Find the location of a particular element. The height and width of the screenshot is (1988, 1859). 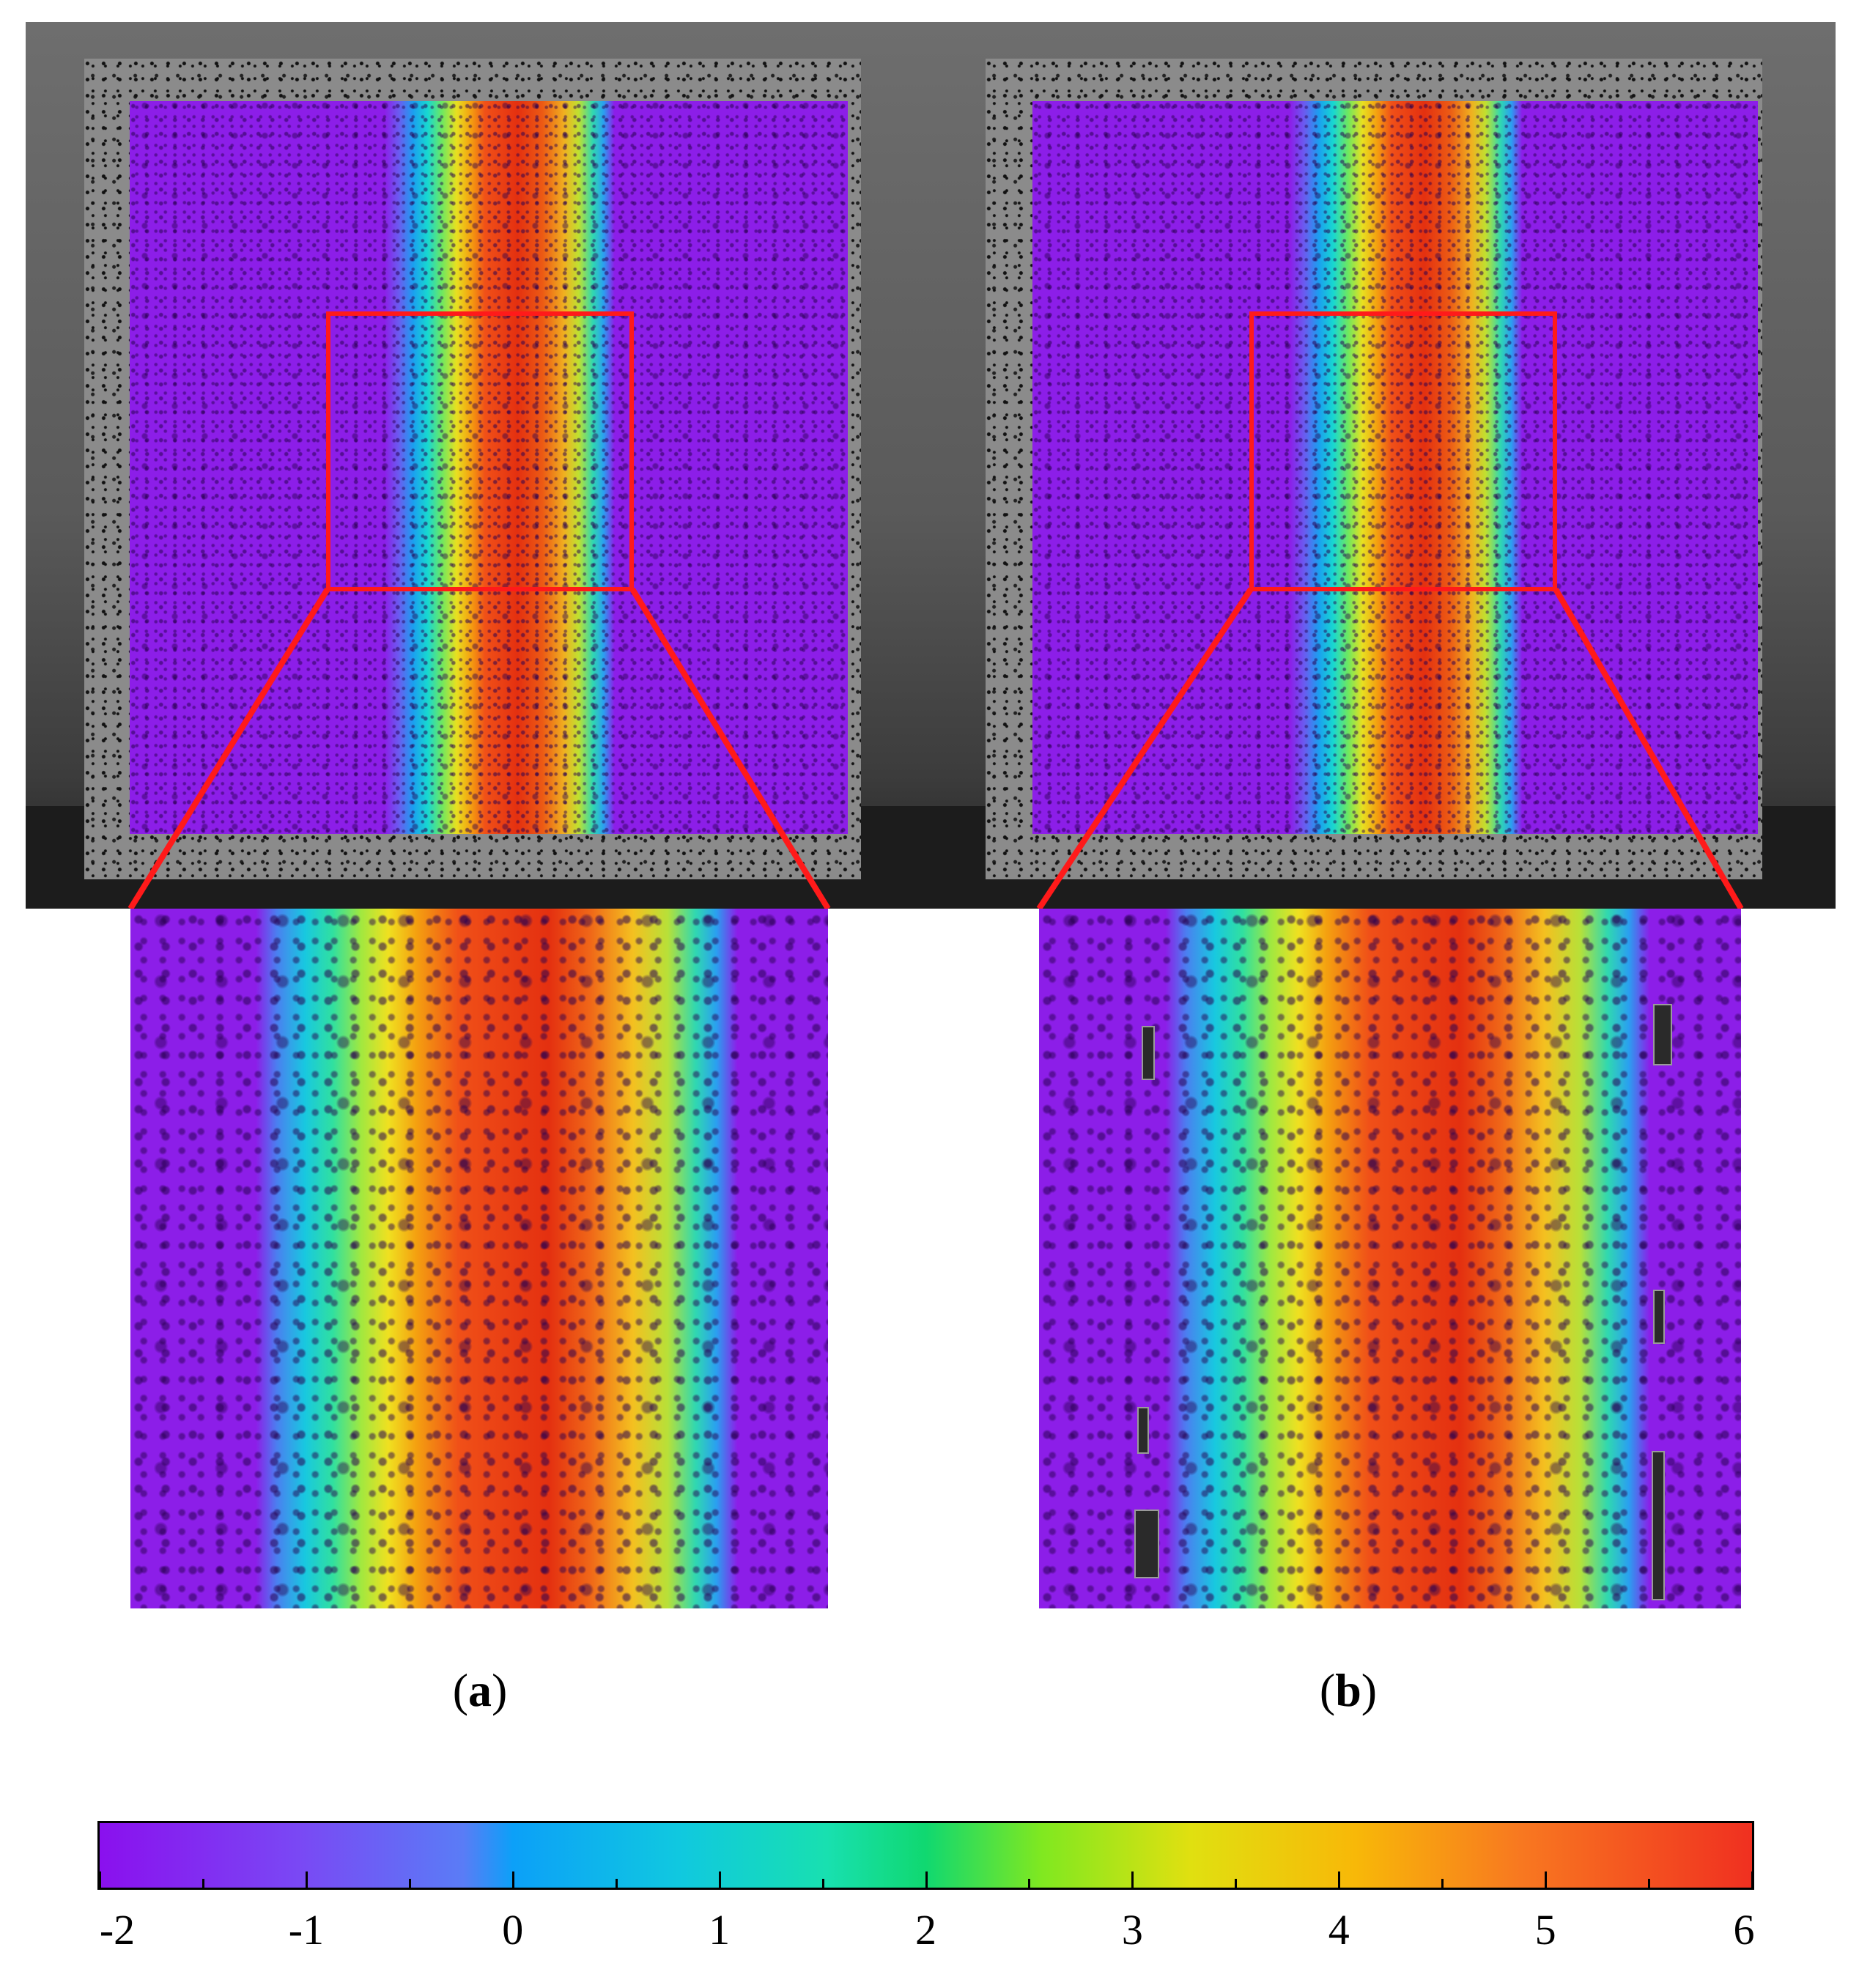

colorbar-tick-label: 3 is located at coordinates (1132, 1930).